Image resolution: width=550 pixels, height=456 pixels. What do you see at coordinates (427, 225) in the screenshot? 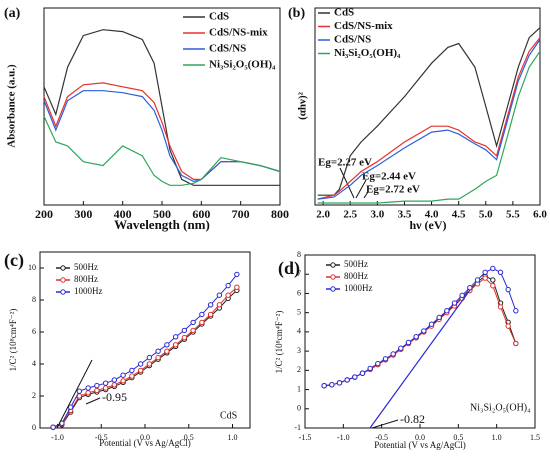
I see `x-axis-label: hν (eV)` at bounding box center [427, 225].